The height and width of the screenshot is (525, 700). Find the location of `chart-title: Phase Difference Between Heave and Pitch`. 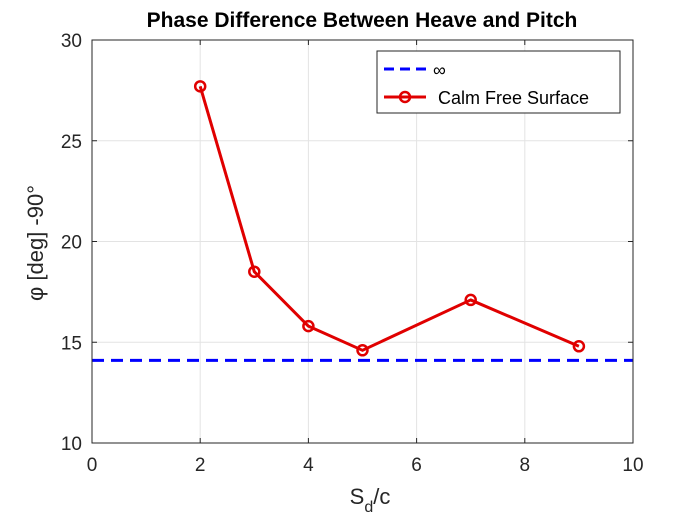

chart-title: Phase Difference Between Heave and Pitch is located at coordinates (362, 20).